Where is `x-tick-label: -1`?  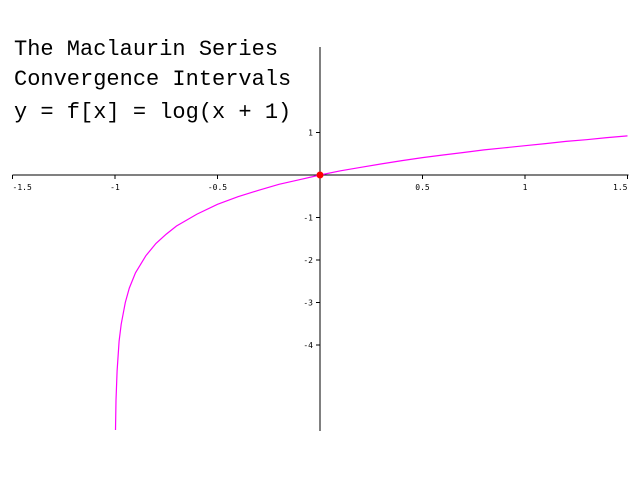
x-tick-label: -1 is located at coordinates (115, 187).